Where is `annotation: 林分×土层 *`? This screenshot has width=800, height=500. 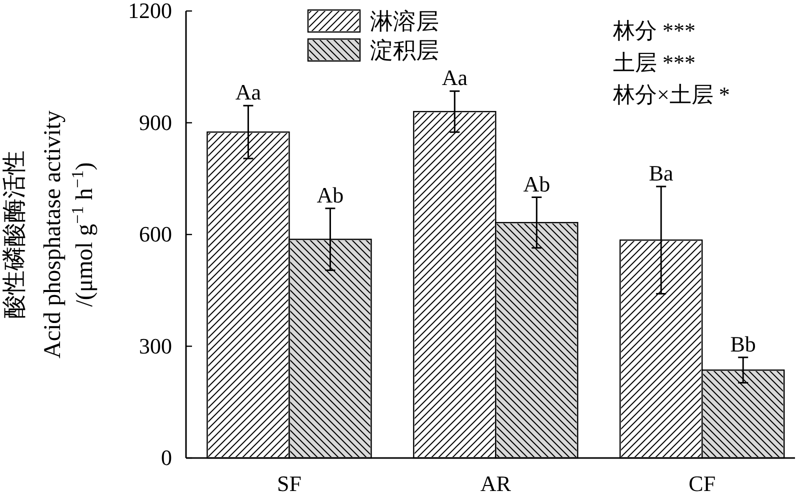 annotation: 林分×土层 * is located at coordinates (671, 94).